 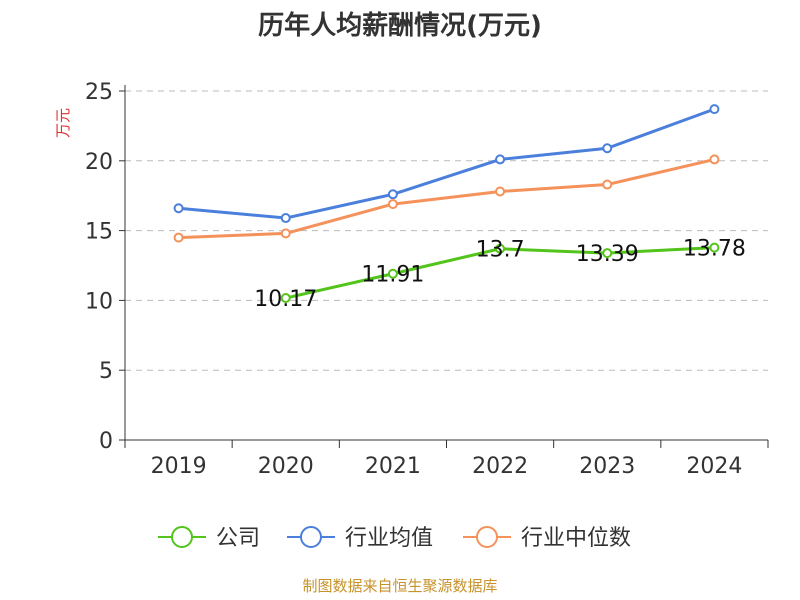 I want to click on source-note: 制图数据来自恒生聚源数据库, so click(x=399, y=586).